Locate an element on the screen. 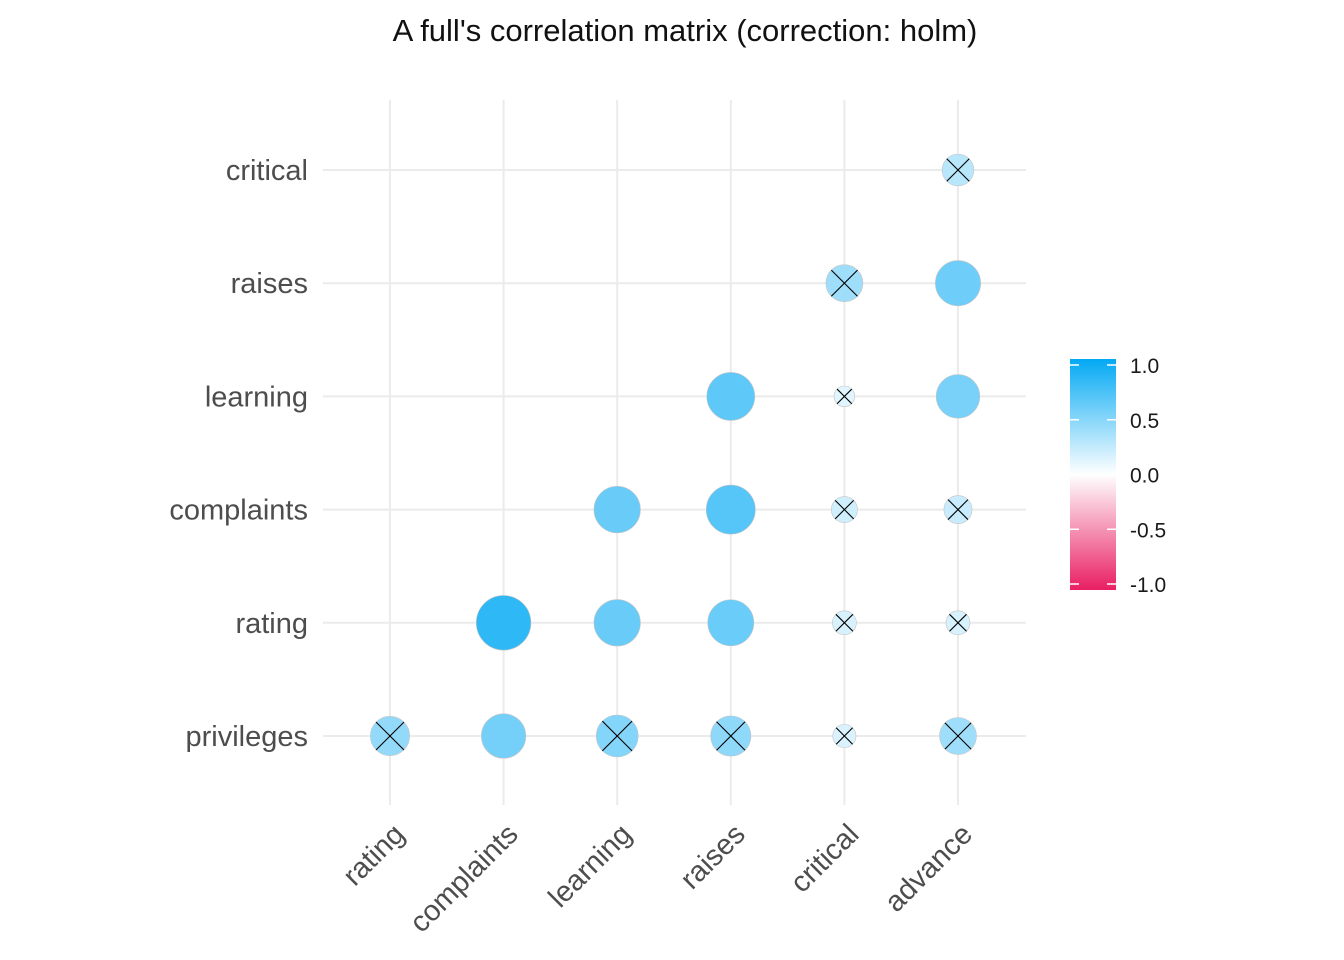 Image resolution: width=1344 pixels, height=960 pixels. legend-tick-label: 0.5 is located at coordinates (1144, 421).